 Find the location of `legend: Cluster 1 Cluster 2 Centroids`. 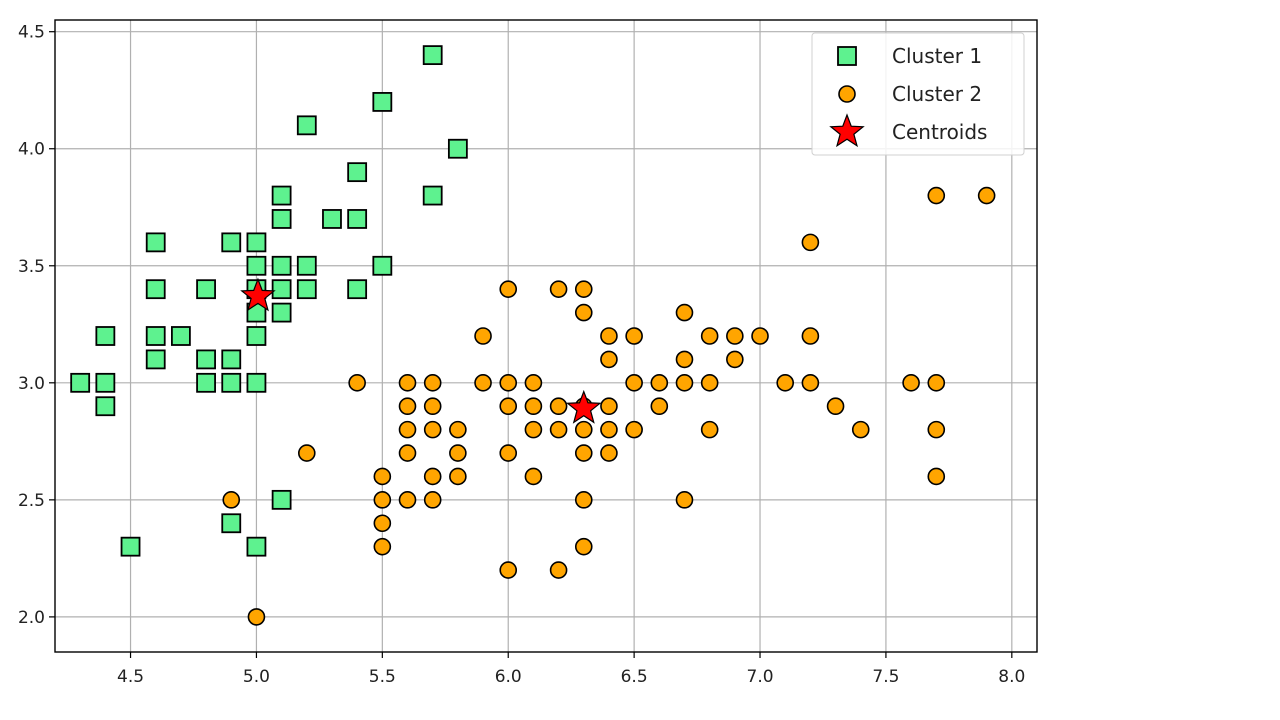

legend: Cluster 1 Cluster 2 Centroids is located at coordinates (918, 94).